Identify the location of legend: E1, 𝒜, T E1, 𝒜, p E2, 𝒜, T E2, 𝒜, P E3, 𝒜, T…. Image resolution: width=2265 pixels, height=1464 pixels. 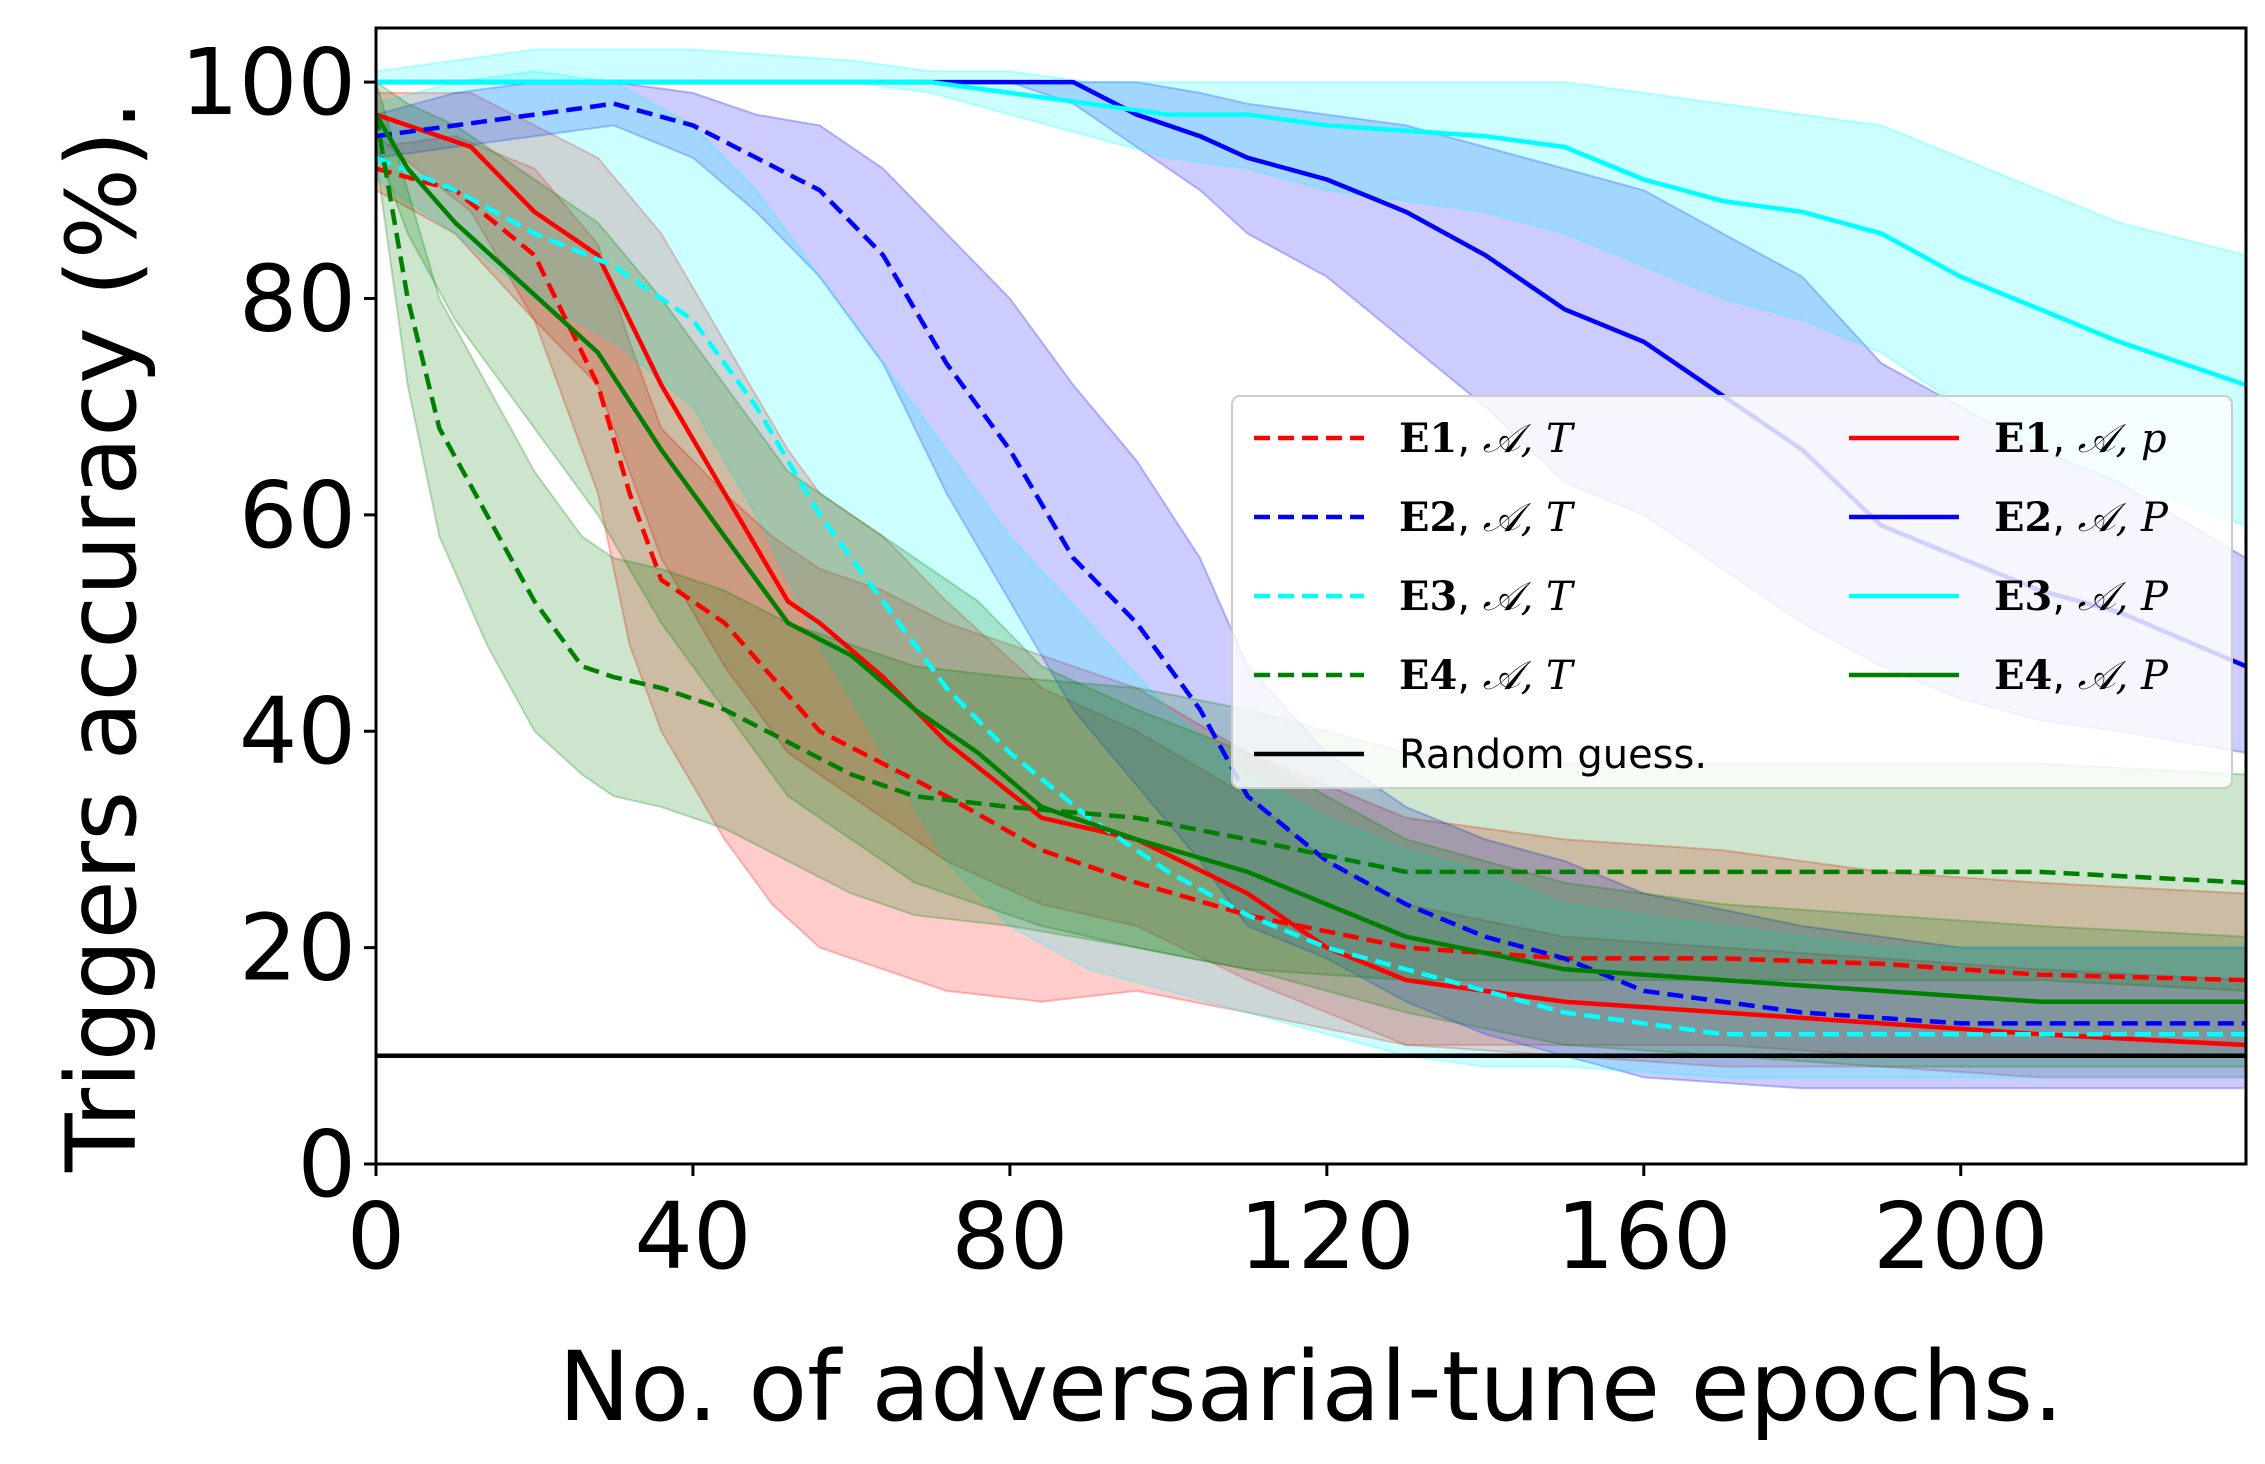
(1732, 592).